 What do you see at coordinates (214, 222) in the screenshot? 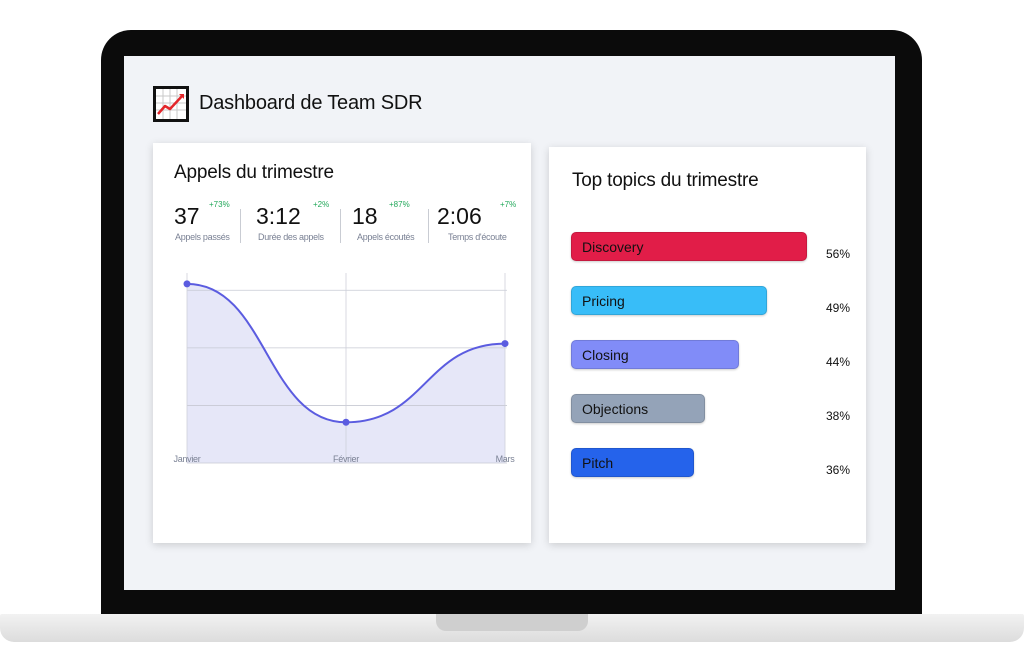
I see `kpi-calls-made: 37 +73% Appels passés` at bounding box center [214, 222].